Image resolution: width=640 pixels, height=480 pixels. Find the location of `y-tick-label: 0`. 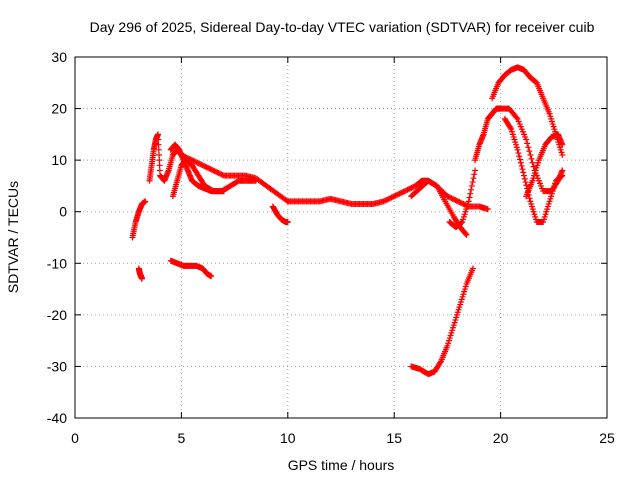

y-tick-label: 0 is located at coordinates (63, 212).